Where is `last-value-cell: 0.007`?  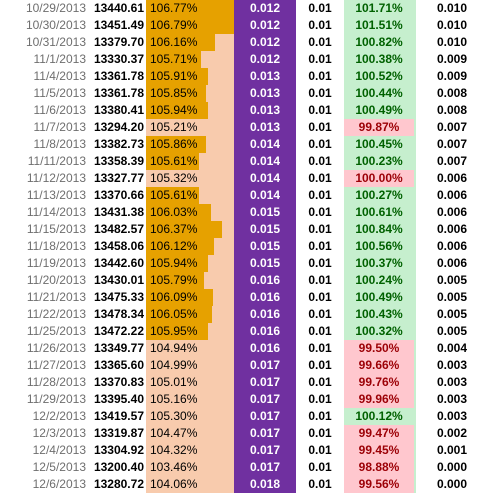 last-value-cell: 0.007 is located at coordinates (452, 144).